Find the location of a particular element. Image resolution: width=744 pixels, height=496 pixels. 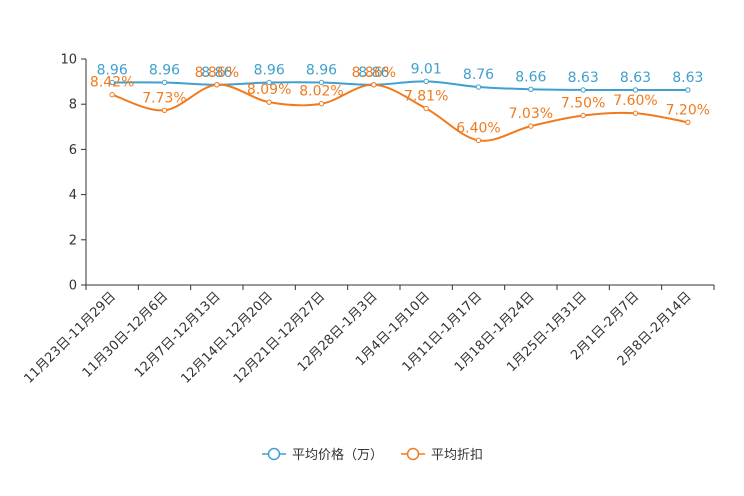

series-1-data-label: 7.20% is located at coordinates (688, 110).